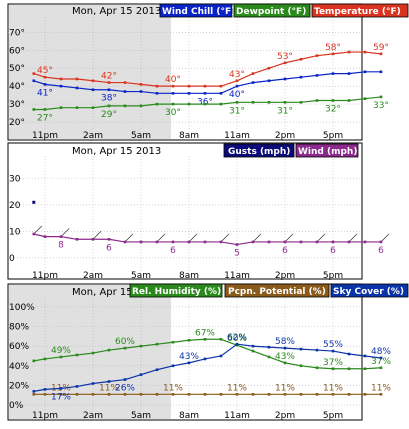 Image resolution: width=409 pixels, height=429 pixels. Describe the element at coordinates (141, 416) in the screenshot. I see `x-tick-label: 5am` at that location.